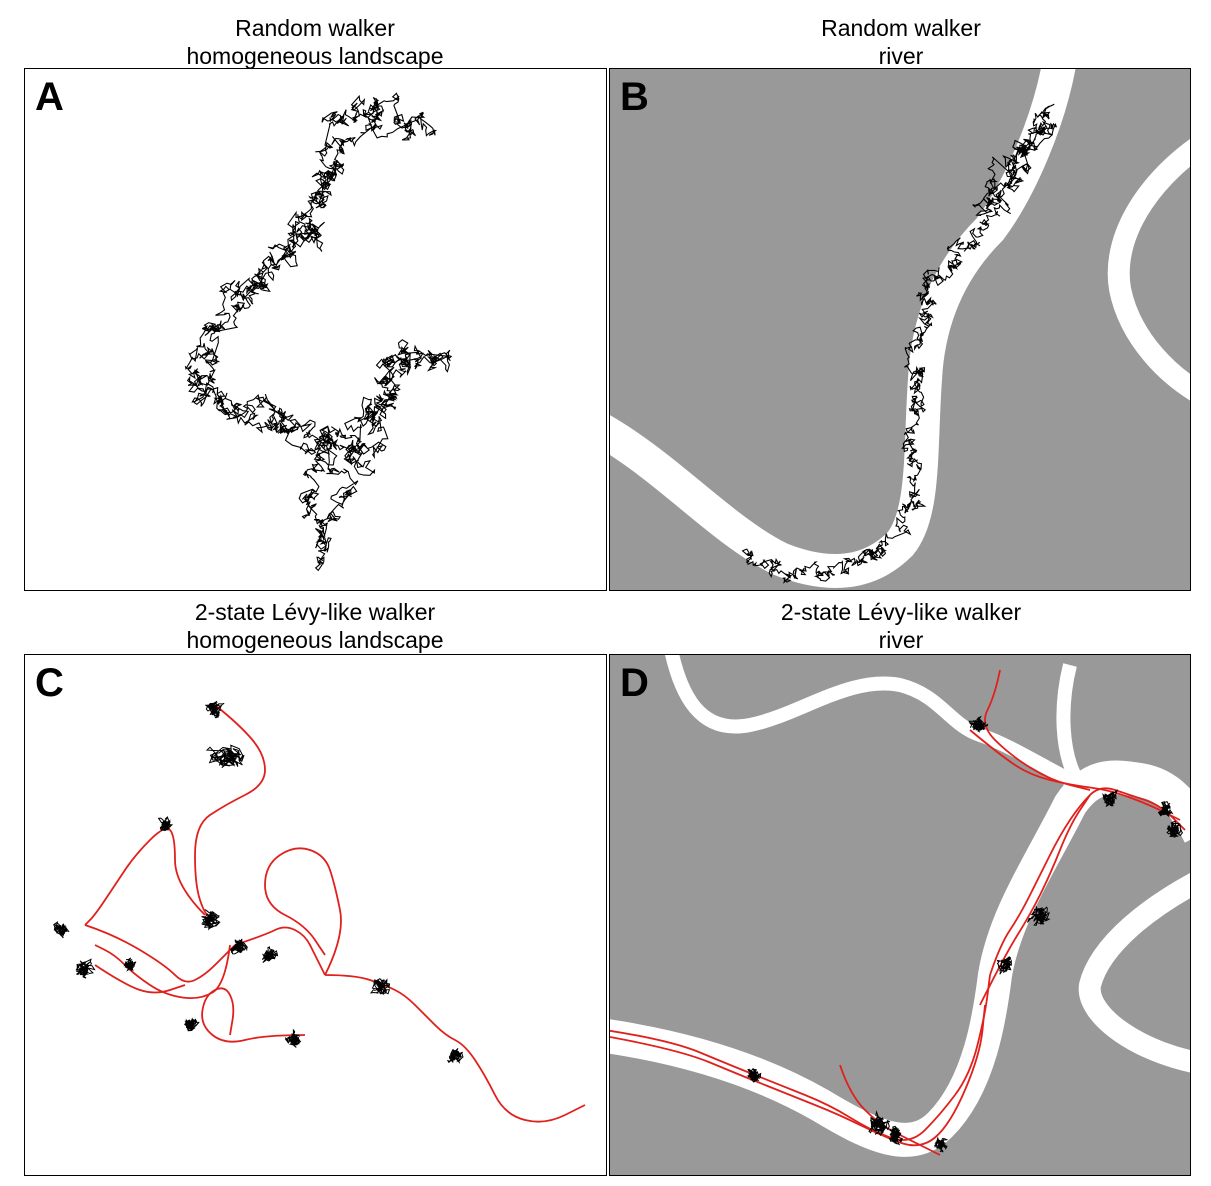  I want to click on title-d-line1: 2-state Lévy-like walker, so click(901, 612).